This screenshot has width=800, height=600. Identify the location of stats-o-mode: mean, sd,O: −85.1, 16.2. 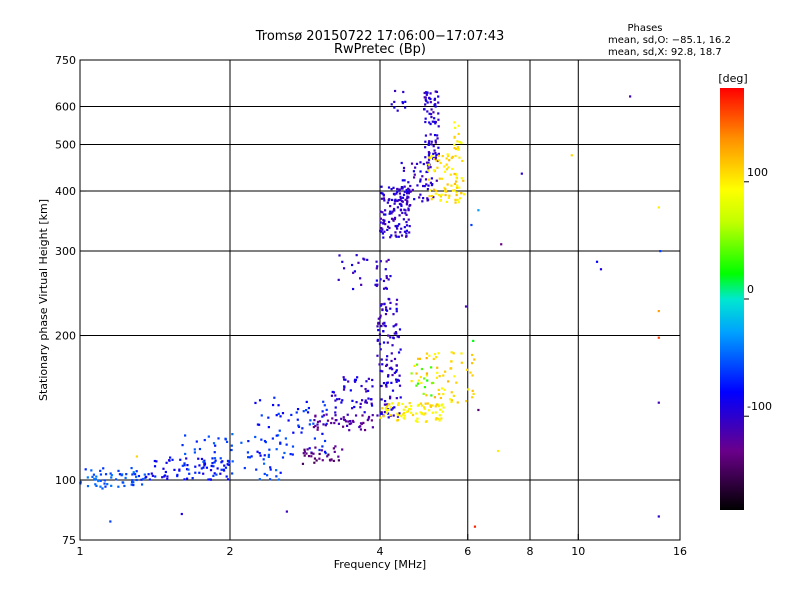
(669, 40).